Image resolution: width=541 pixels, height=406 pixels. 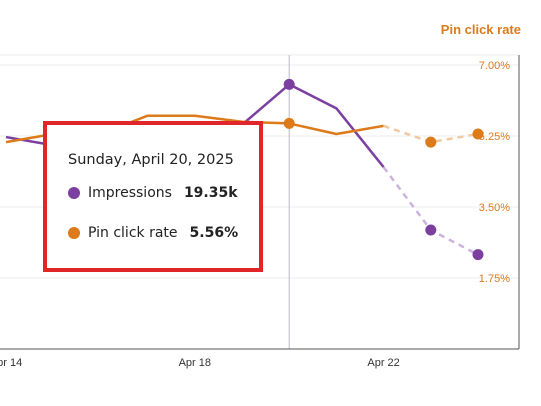 I want to click on x-axis-tick-label: Apr 22, so click(x=383, y=363).